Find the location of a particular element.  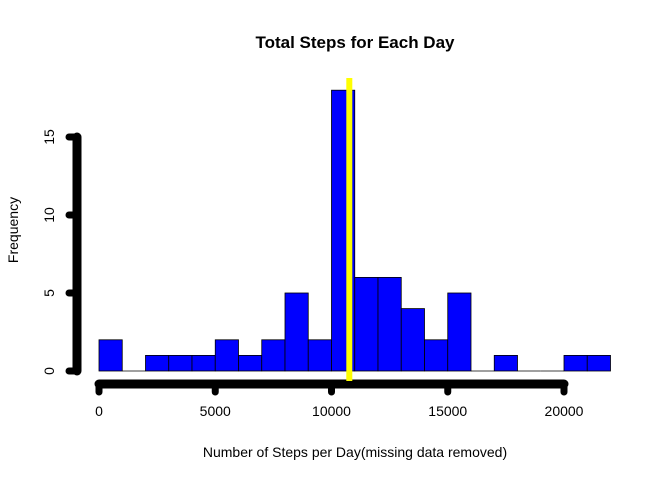

y-tick-label: 0 is located at coordinates (49, 371).